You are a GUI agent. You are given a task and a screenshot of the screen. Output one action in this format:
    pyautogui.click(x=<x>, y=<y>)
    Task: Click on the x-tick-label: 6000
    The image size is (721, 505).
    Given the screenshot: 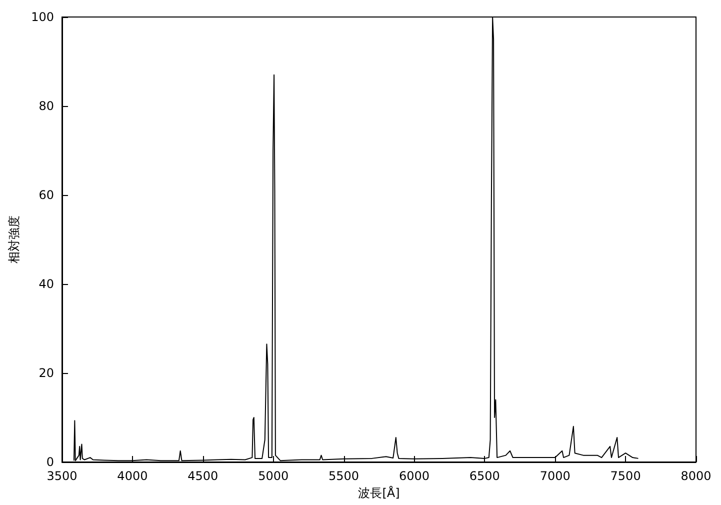 What is the action you would take?
    pyautogui.click(x=414, y=476)
    